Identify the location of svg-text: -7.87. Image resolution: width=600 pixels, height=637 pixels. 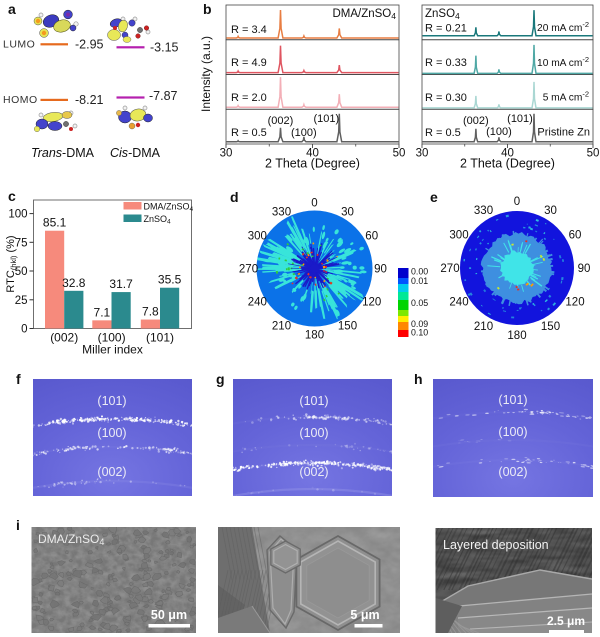
(163, 96).